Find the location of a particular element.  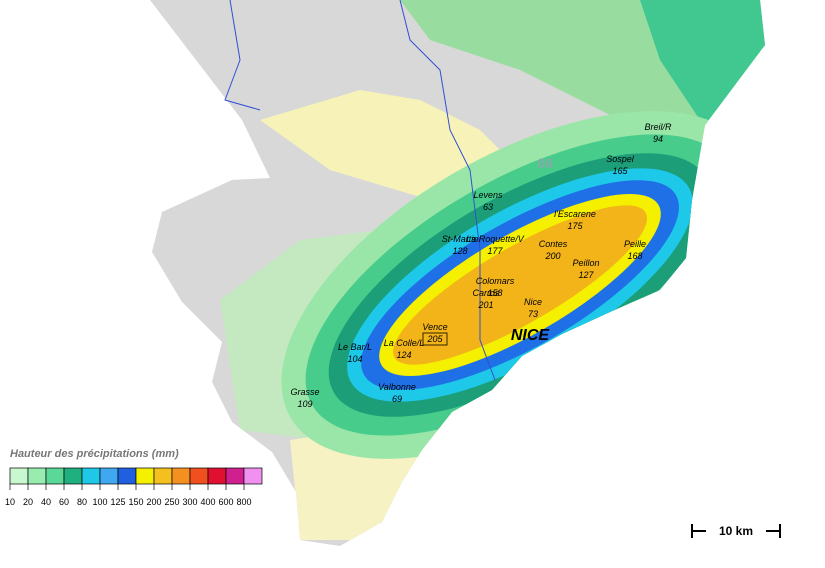

scale-label: 10 km is located at coordinates (736, 531).